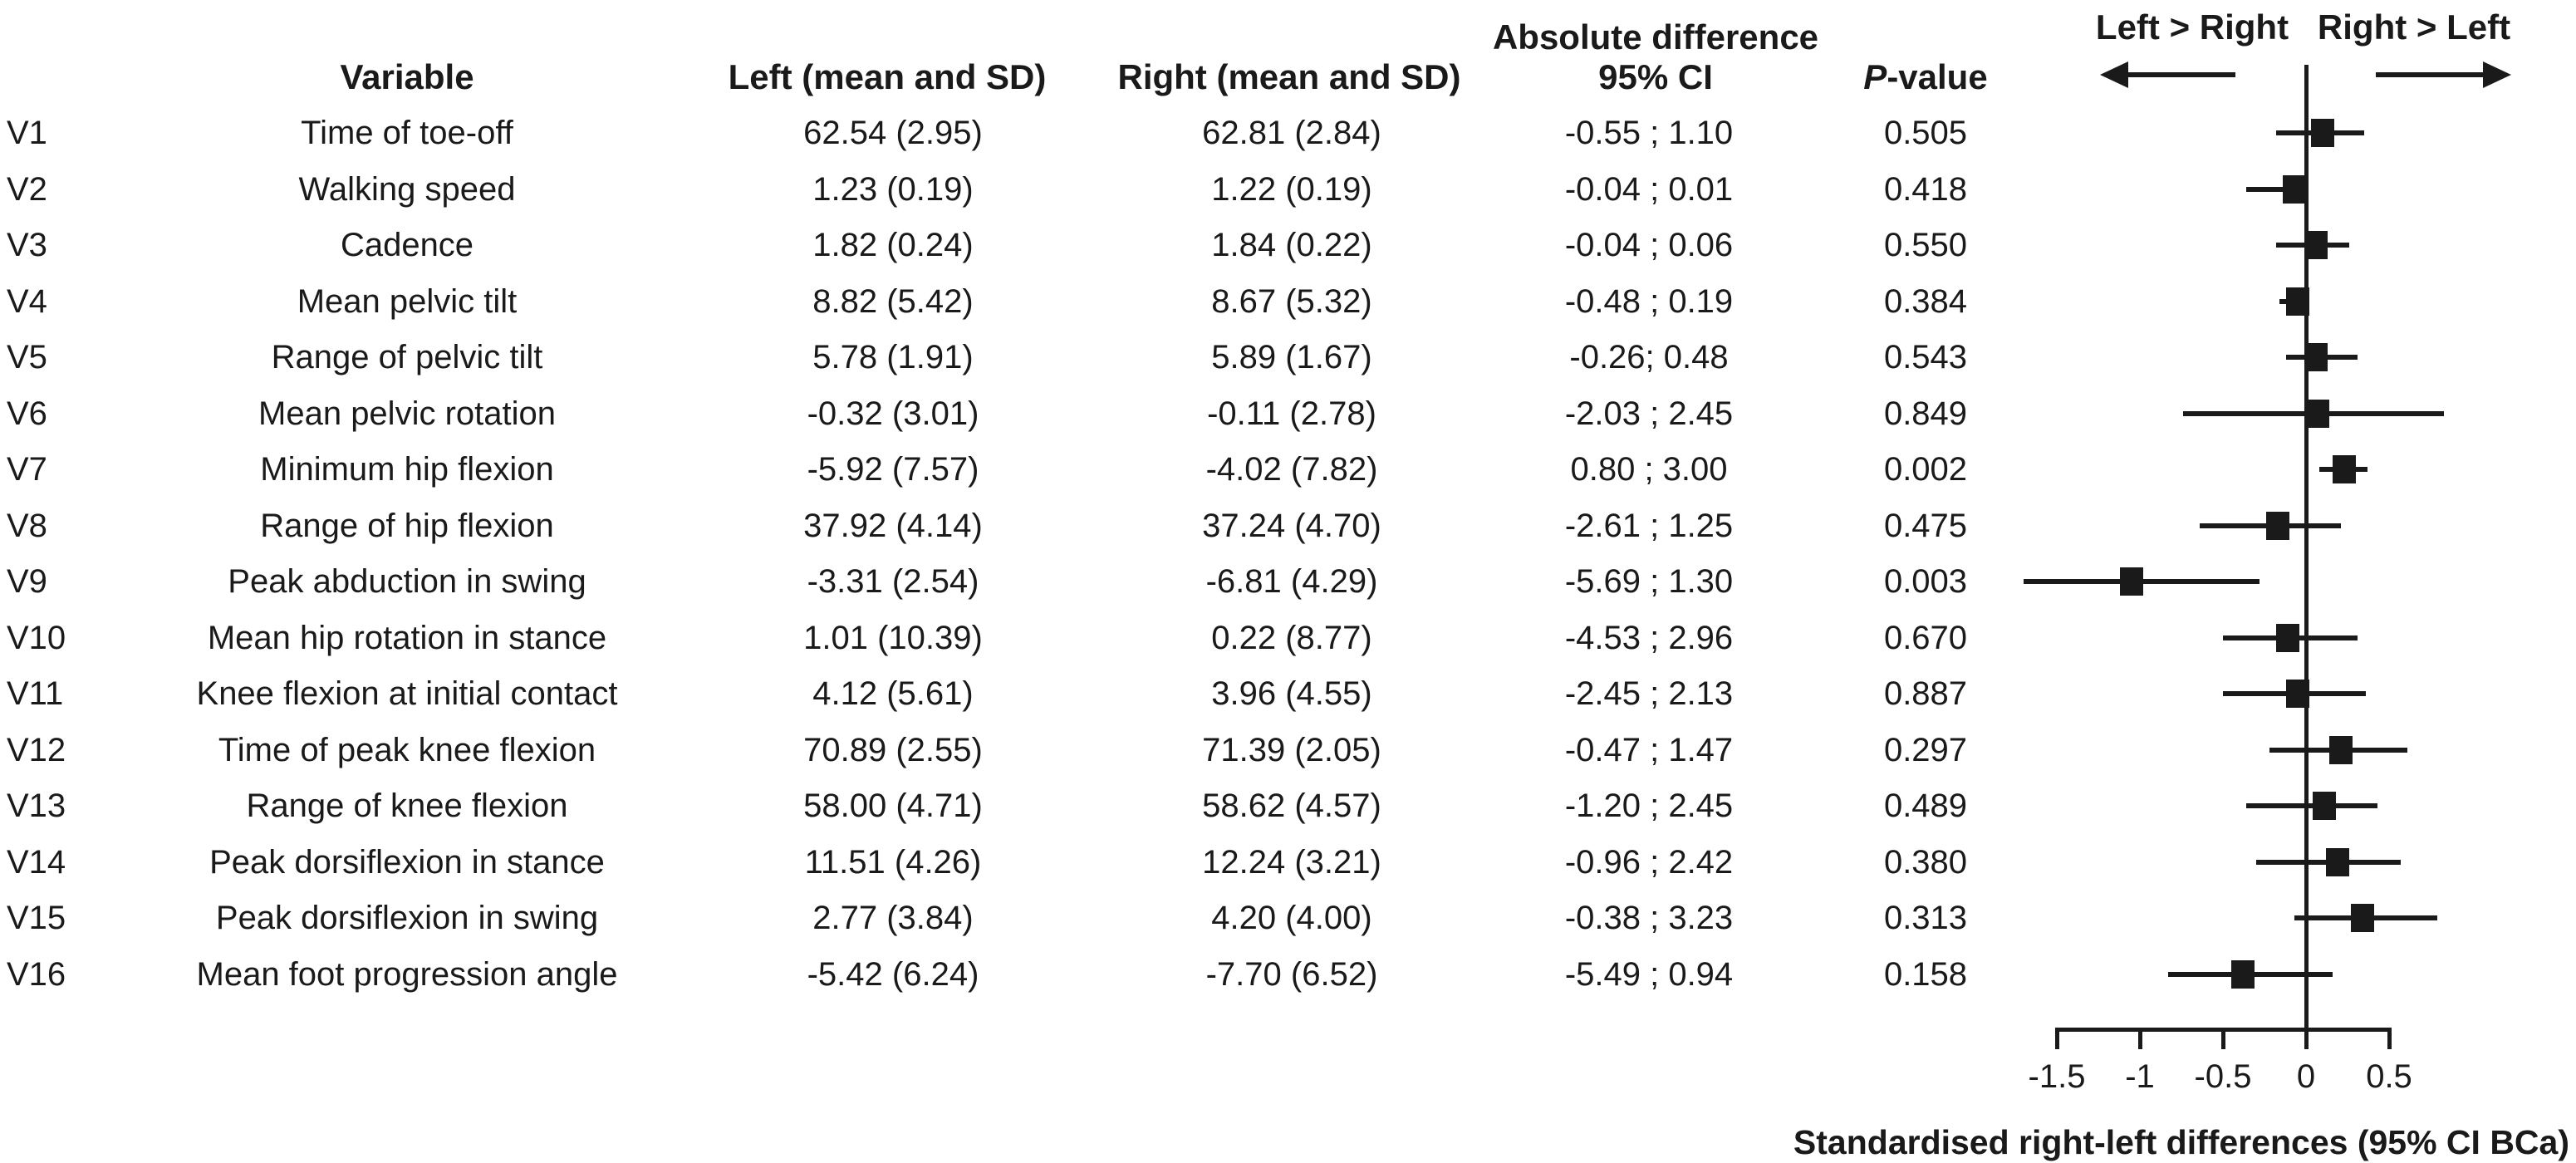 Image resolution: width=2576 pixels, height=1163 pixels. What do you see at coordinates (2306, 1076) in the screenshot?
I see `x-axis-tick-label: 0` at bounding box center [2306, 1076].